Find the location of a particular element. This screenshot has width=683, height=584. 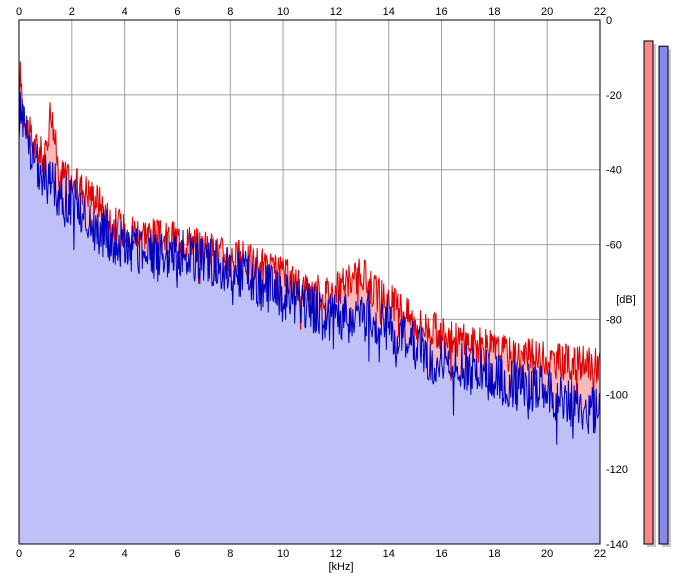

x-tick-top-0: 0 is located at coordinates (19, 12).